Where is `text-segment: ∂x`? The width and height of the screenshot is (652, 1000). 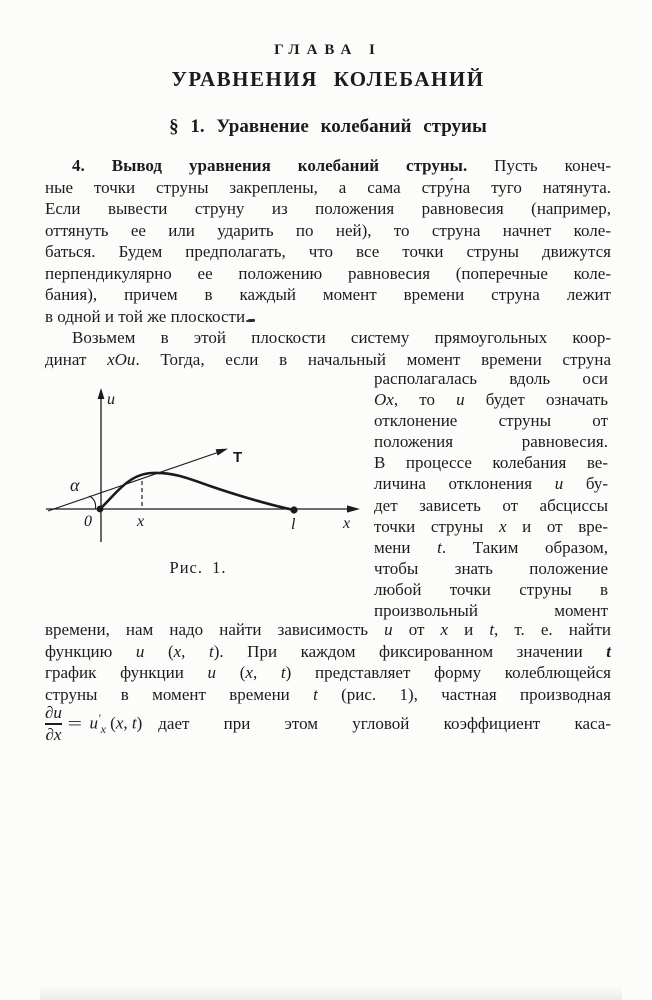 text-segment: ∂x is located at coordinates (53, 734).